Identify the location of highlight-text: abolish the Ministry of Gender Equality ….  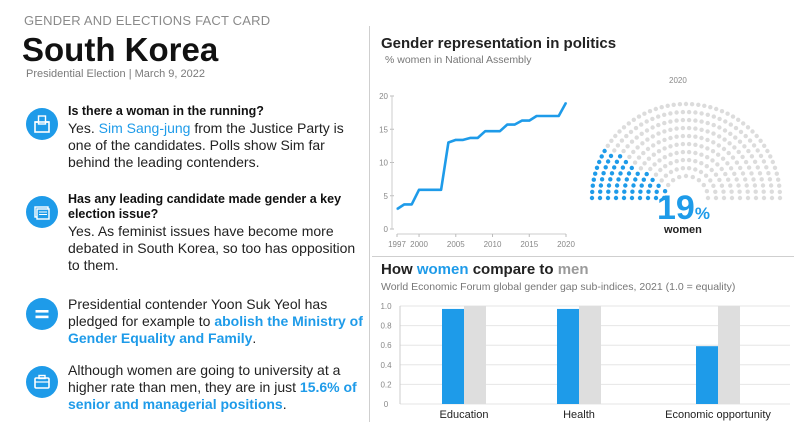
(215, 329).